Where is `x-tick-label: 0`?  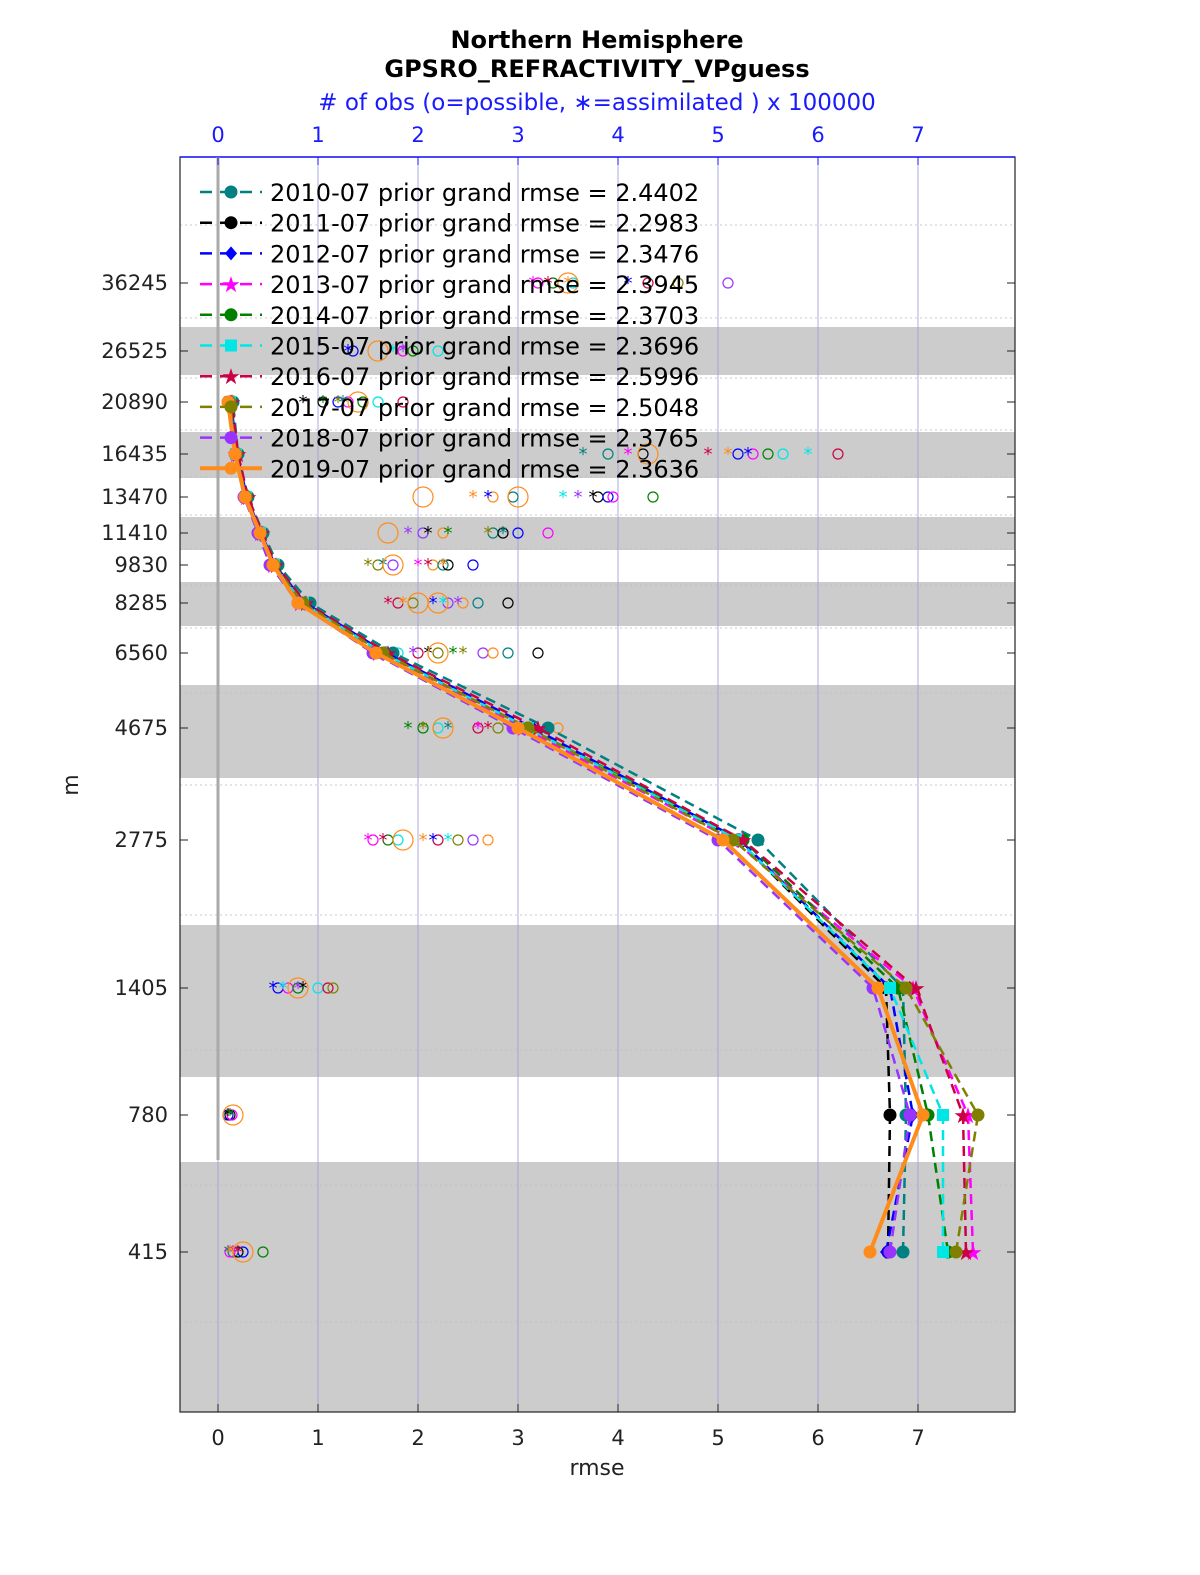
x-tick-label: 0 is located at coordinates (217, 1438).